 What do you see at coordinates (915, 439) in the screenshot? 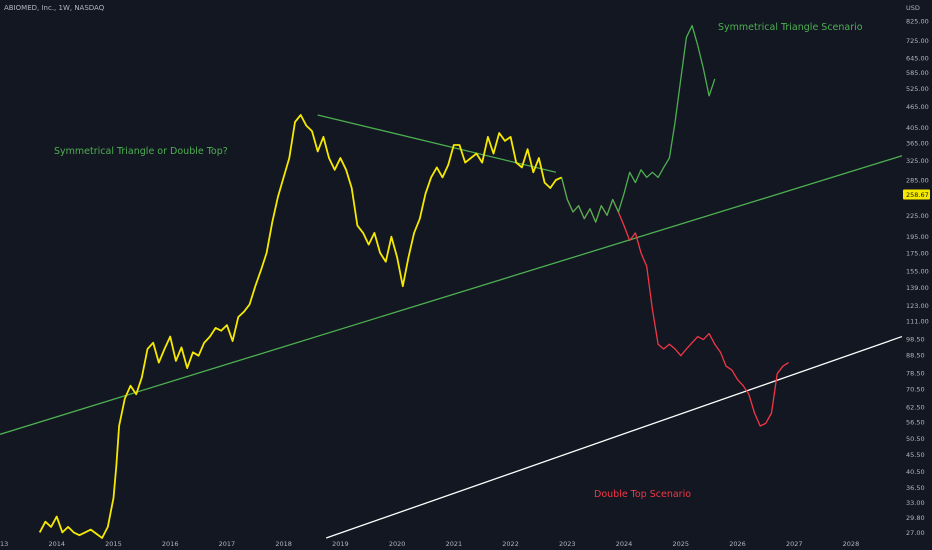
I see `price-axis-tick-label: 50.50` at bounding box center [915, 439].